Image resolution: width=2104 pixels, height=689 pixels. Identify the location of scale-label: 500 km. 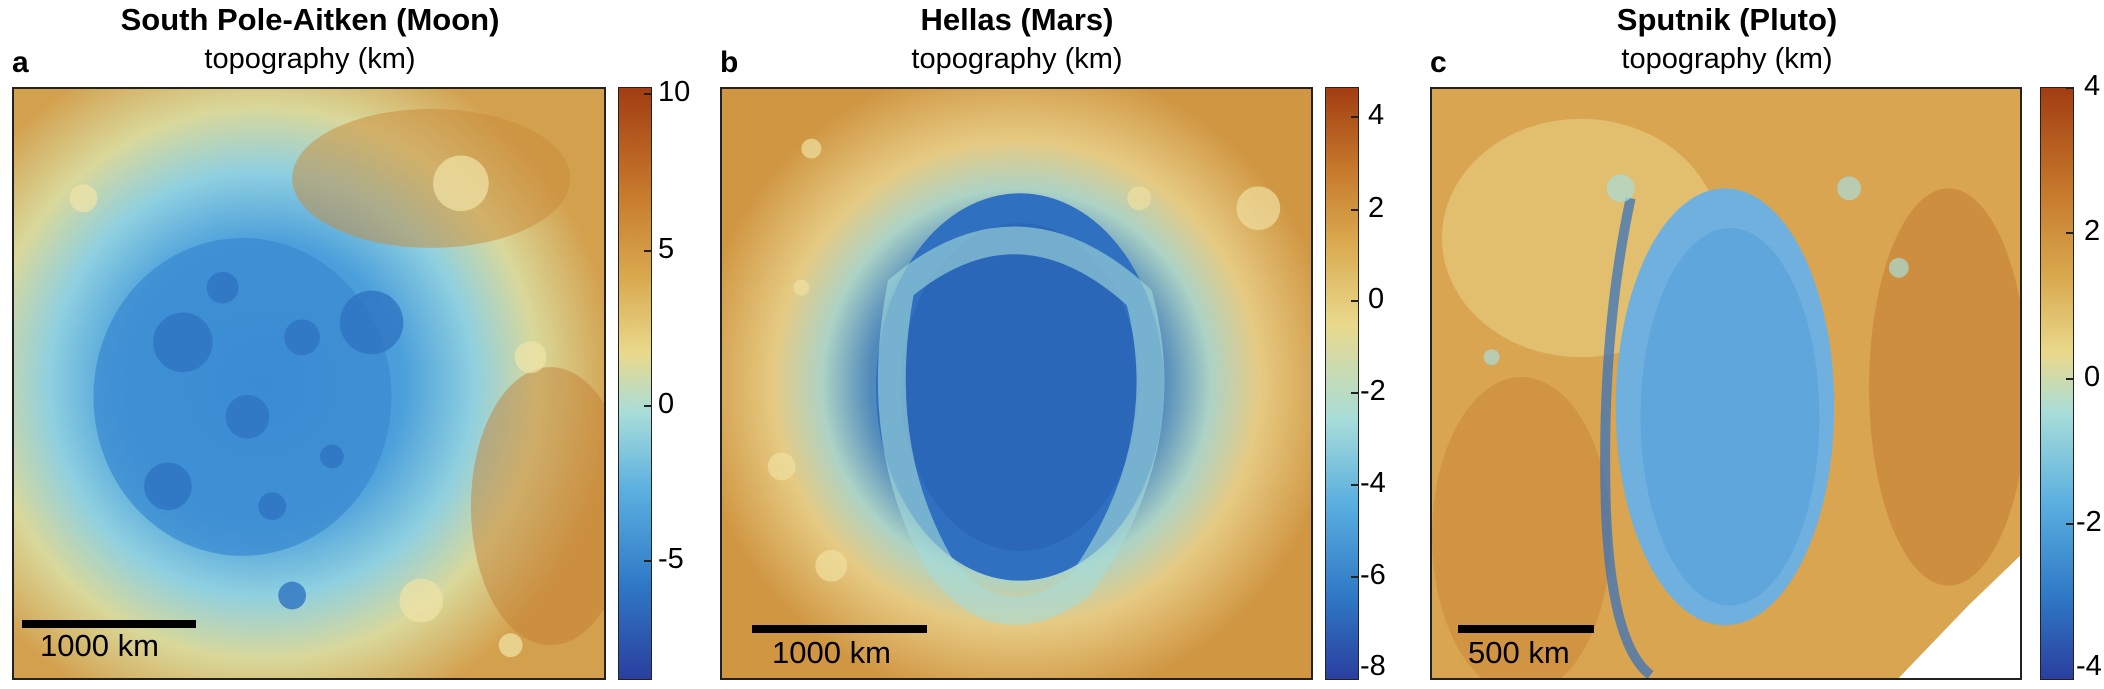
(1519, 652).